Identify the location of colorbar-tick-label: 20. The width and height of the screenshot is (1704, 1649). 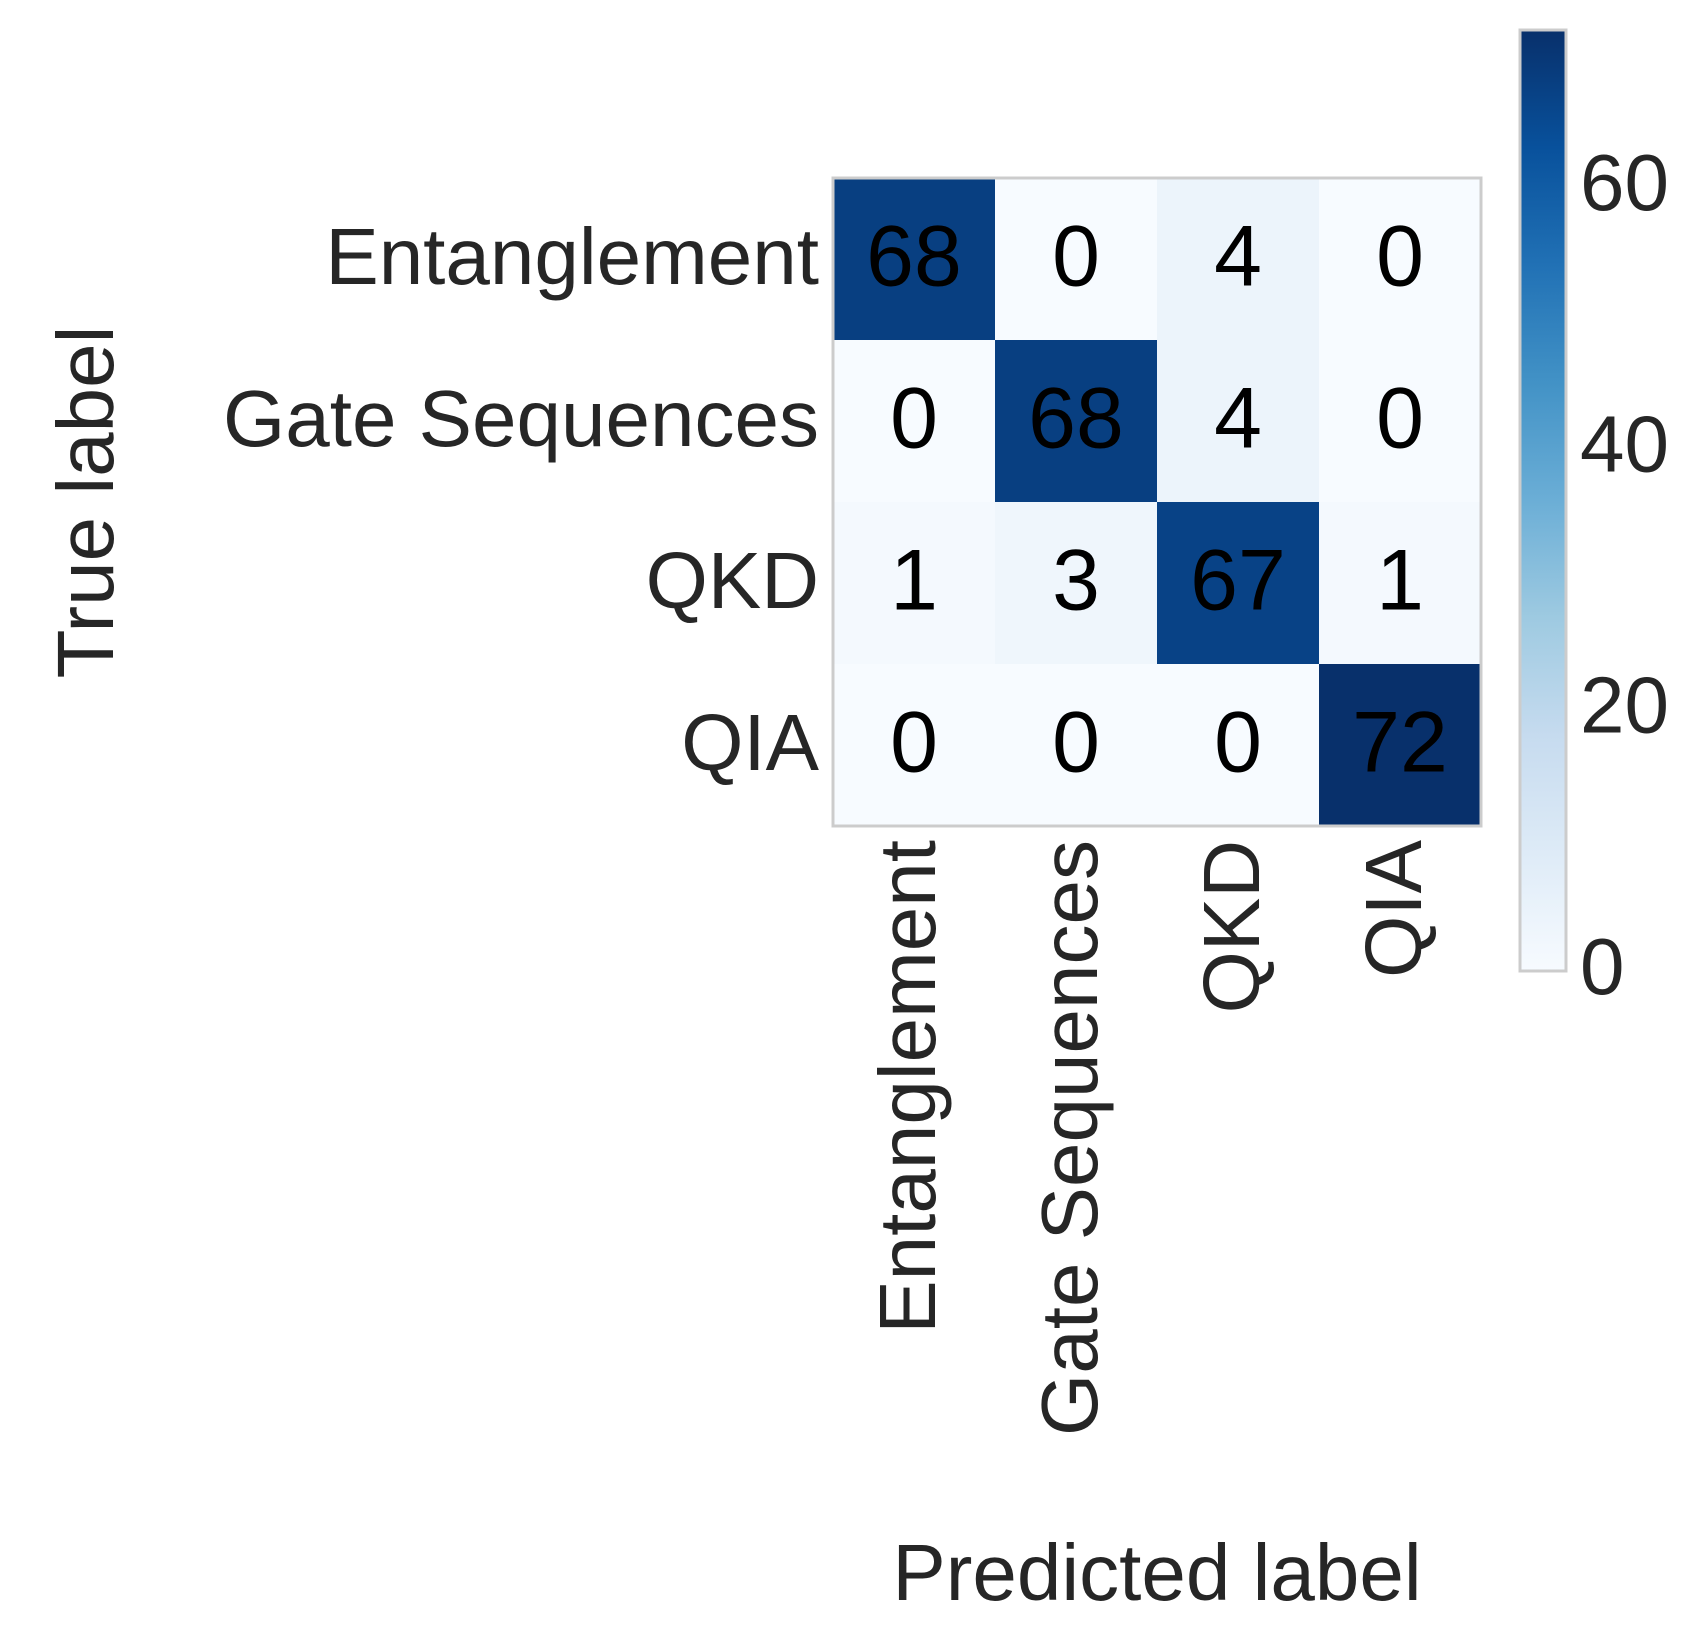
(1624, 705).